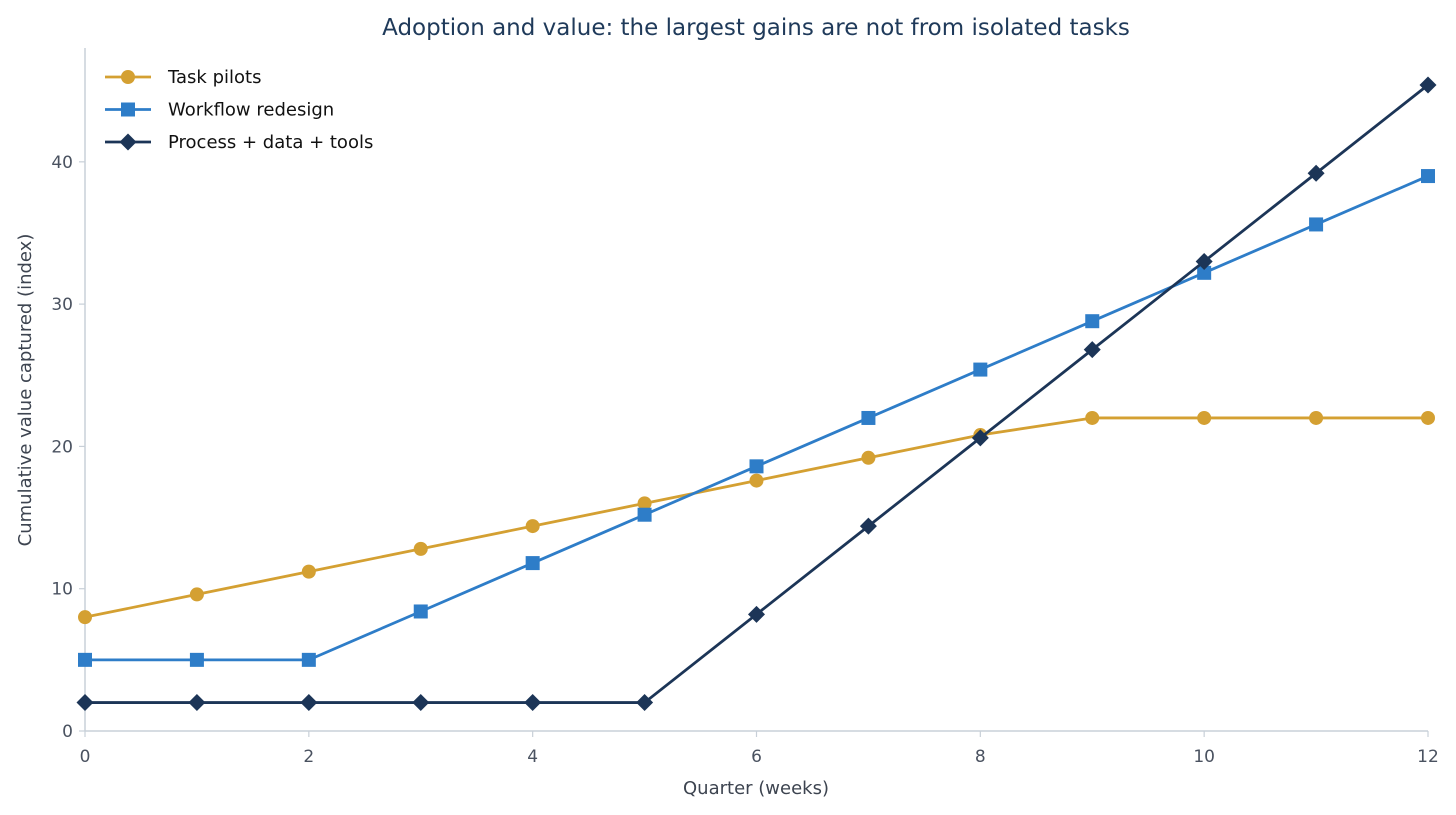 Image resolution: width=1456 pixels, height=815 pixels. What do you see at coordinates (25, 390) in the screenshot?
I see `y-axis-label: Cumulative value captured (index)` at bounding box center [25, 390].